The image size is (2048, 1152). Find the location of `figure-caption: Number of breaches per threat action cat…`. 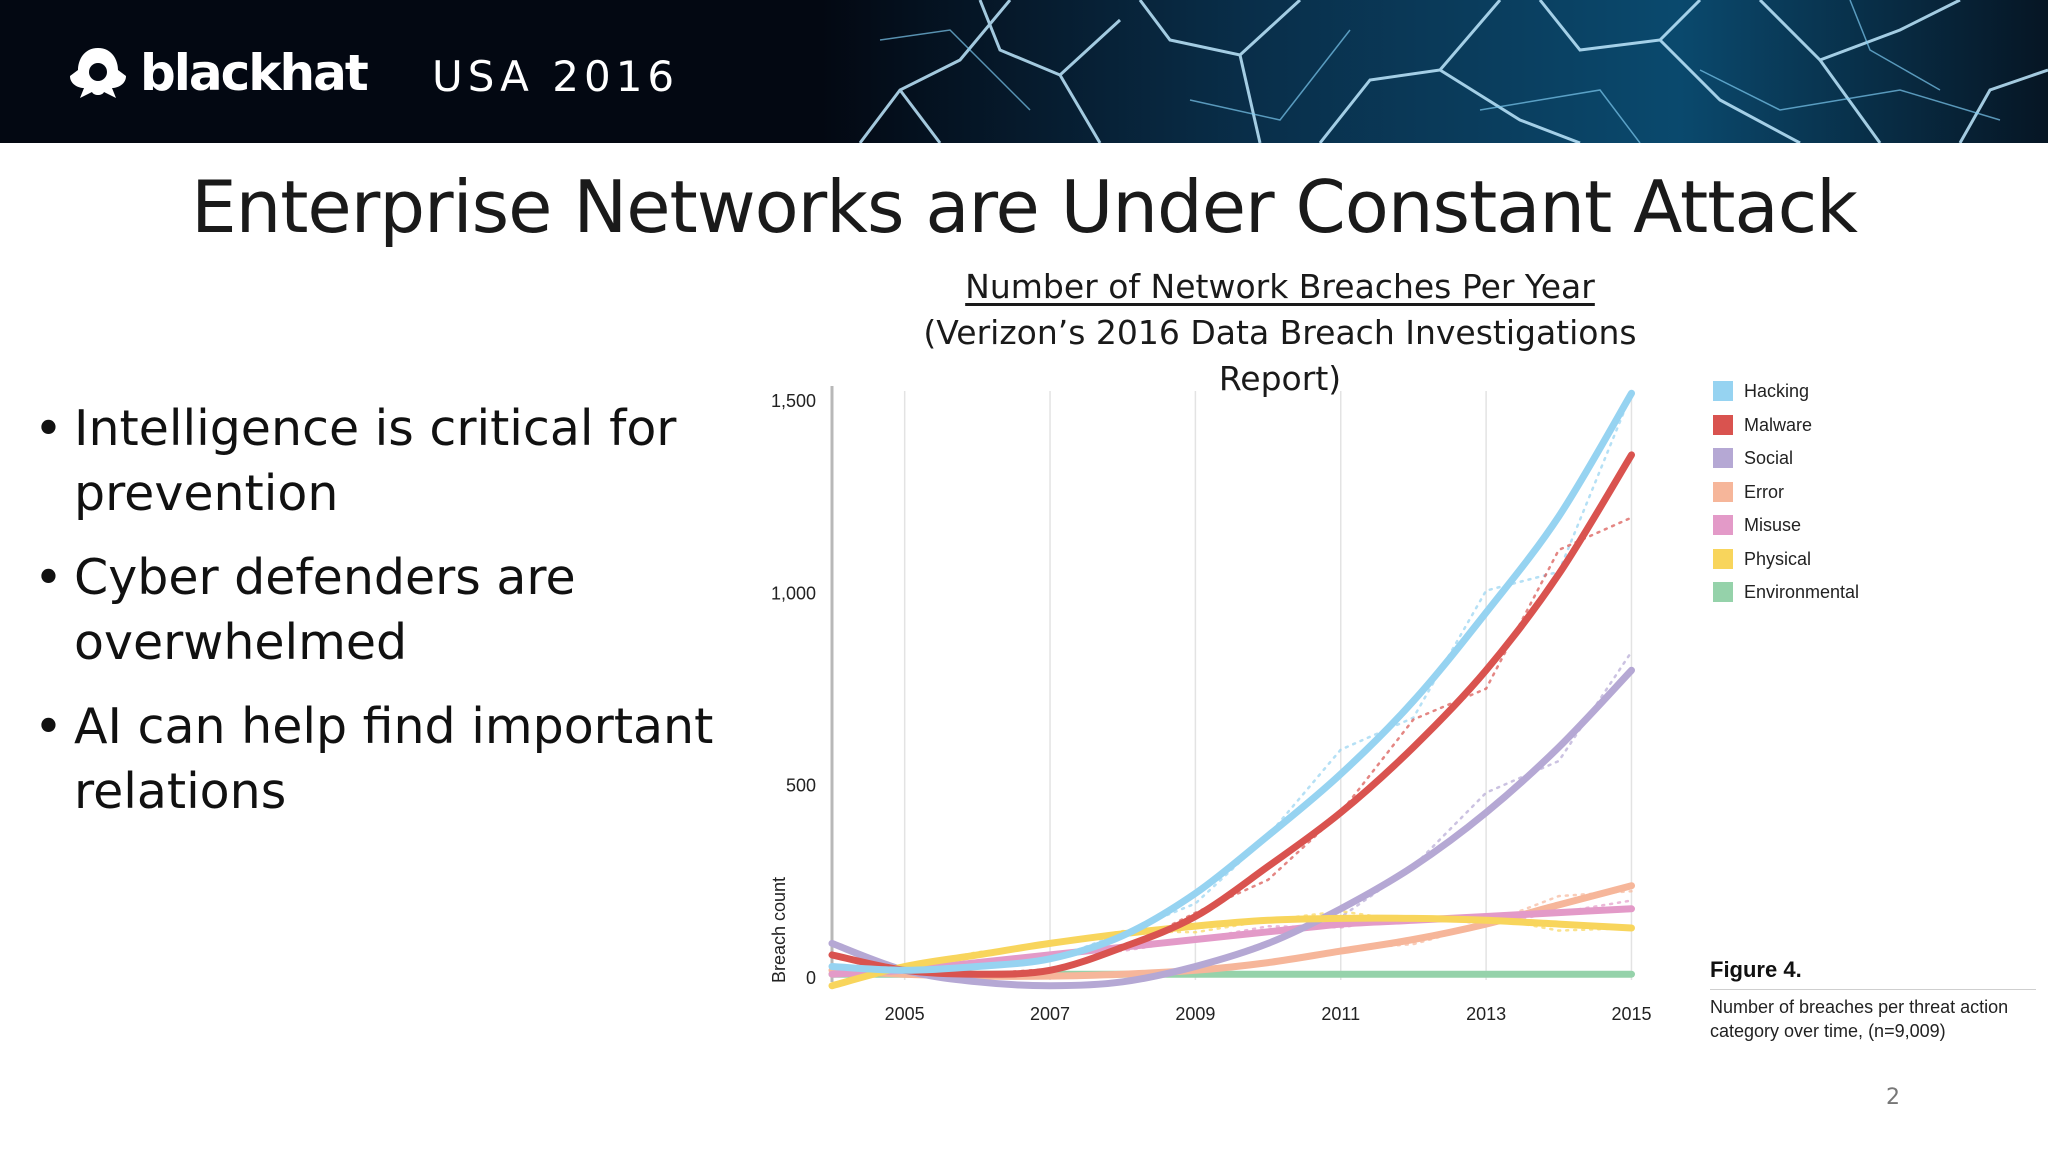

figure-caption: Number of breaches per threat action cat… is located at coordinates (1859, 1019).